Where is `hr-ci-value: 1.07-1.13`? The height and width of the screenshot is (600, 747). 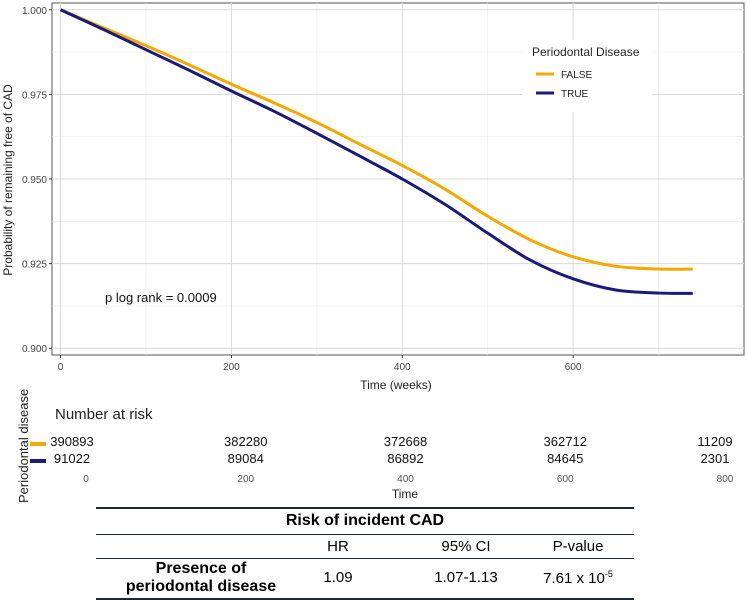 hr-ci-value: 1.07-1.13 is located at coordinates (466, 577).